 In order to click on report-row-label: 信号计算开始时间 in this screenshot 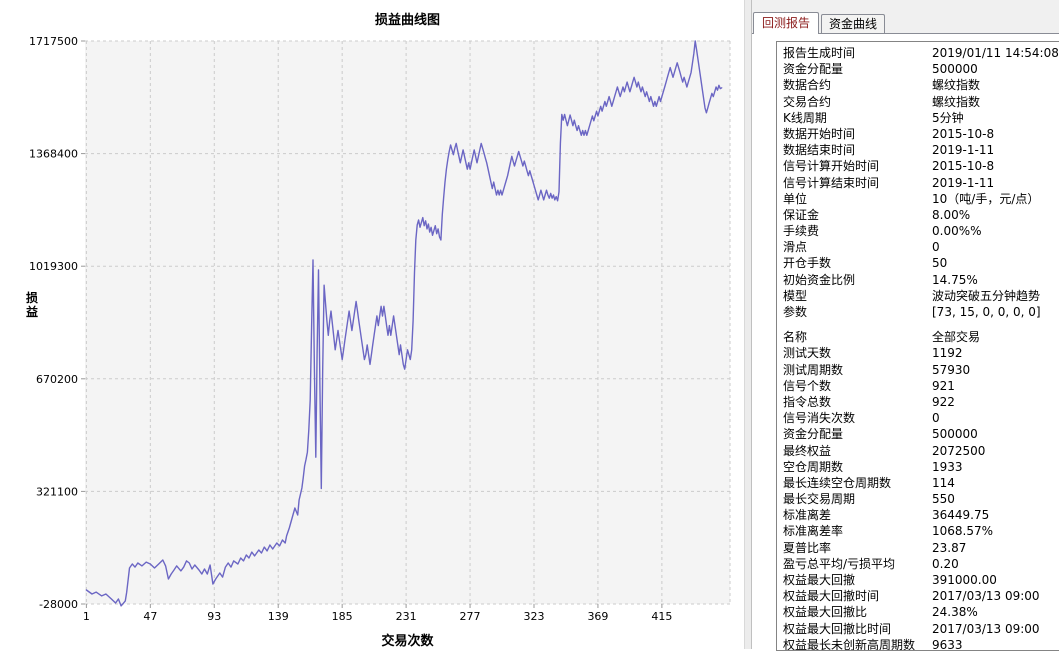, I will do `click(831, 166)`.